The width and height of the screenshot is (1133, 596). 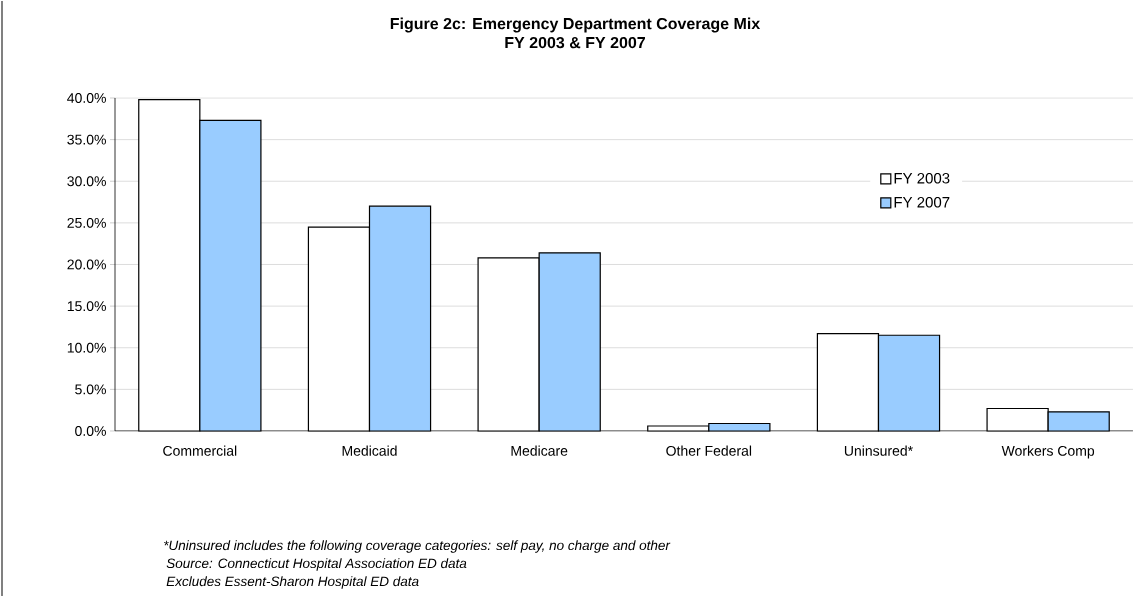 What do you see at coordinates (86, 347) in the screenshot?
I see `y-tick-label: 10.0%` at bounding box center [86, 347].